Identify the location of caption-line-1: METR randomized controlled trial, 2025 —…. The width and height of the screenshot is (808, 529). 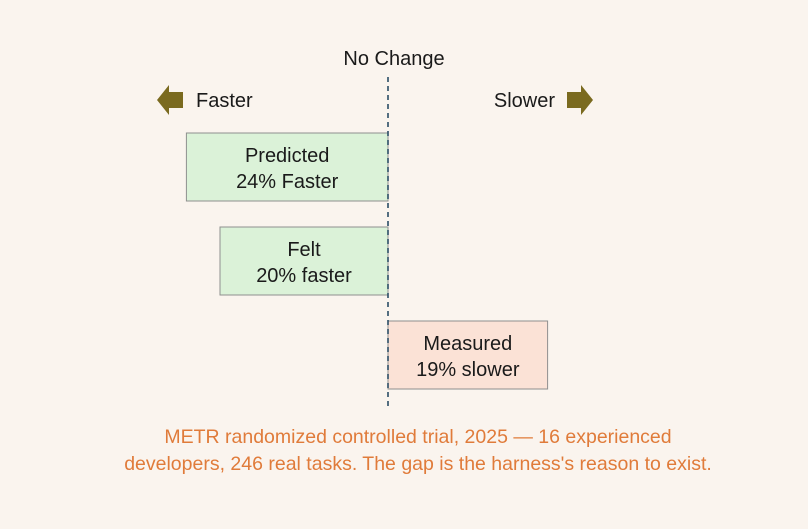
(418, 437).